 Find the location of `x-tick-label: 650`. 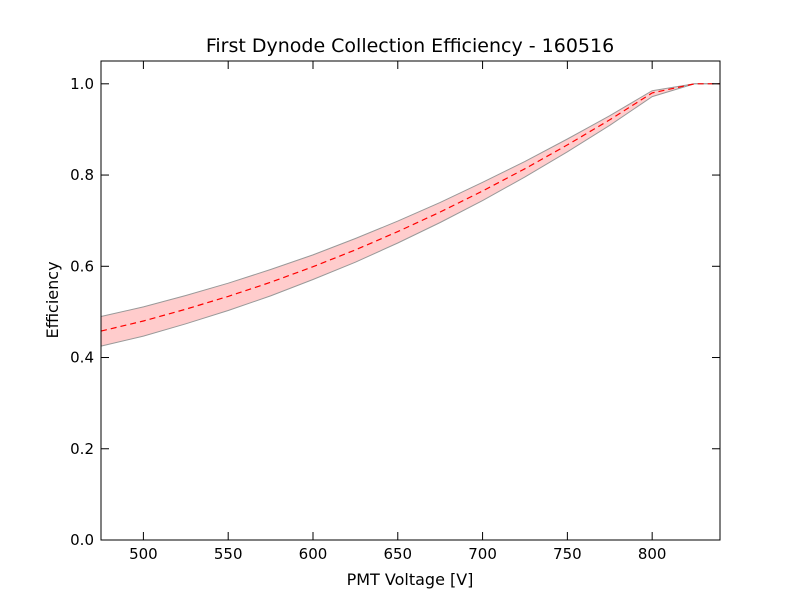

x-tick-label: 650 is located at coordinates (397, 554).